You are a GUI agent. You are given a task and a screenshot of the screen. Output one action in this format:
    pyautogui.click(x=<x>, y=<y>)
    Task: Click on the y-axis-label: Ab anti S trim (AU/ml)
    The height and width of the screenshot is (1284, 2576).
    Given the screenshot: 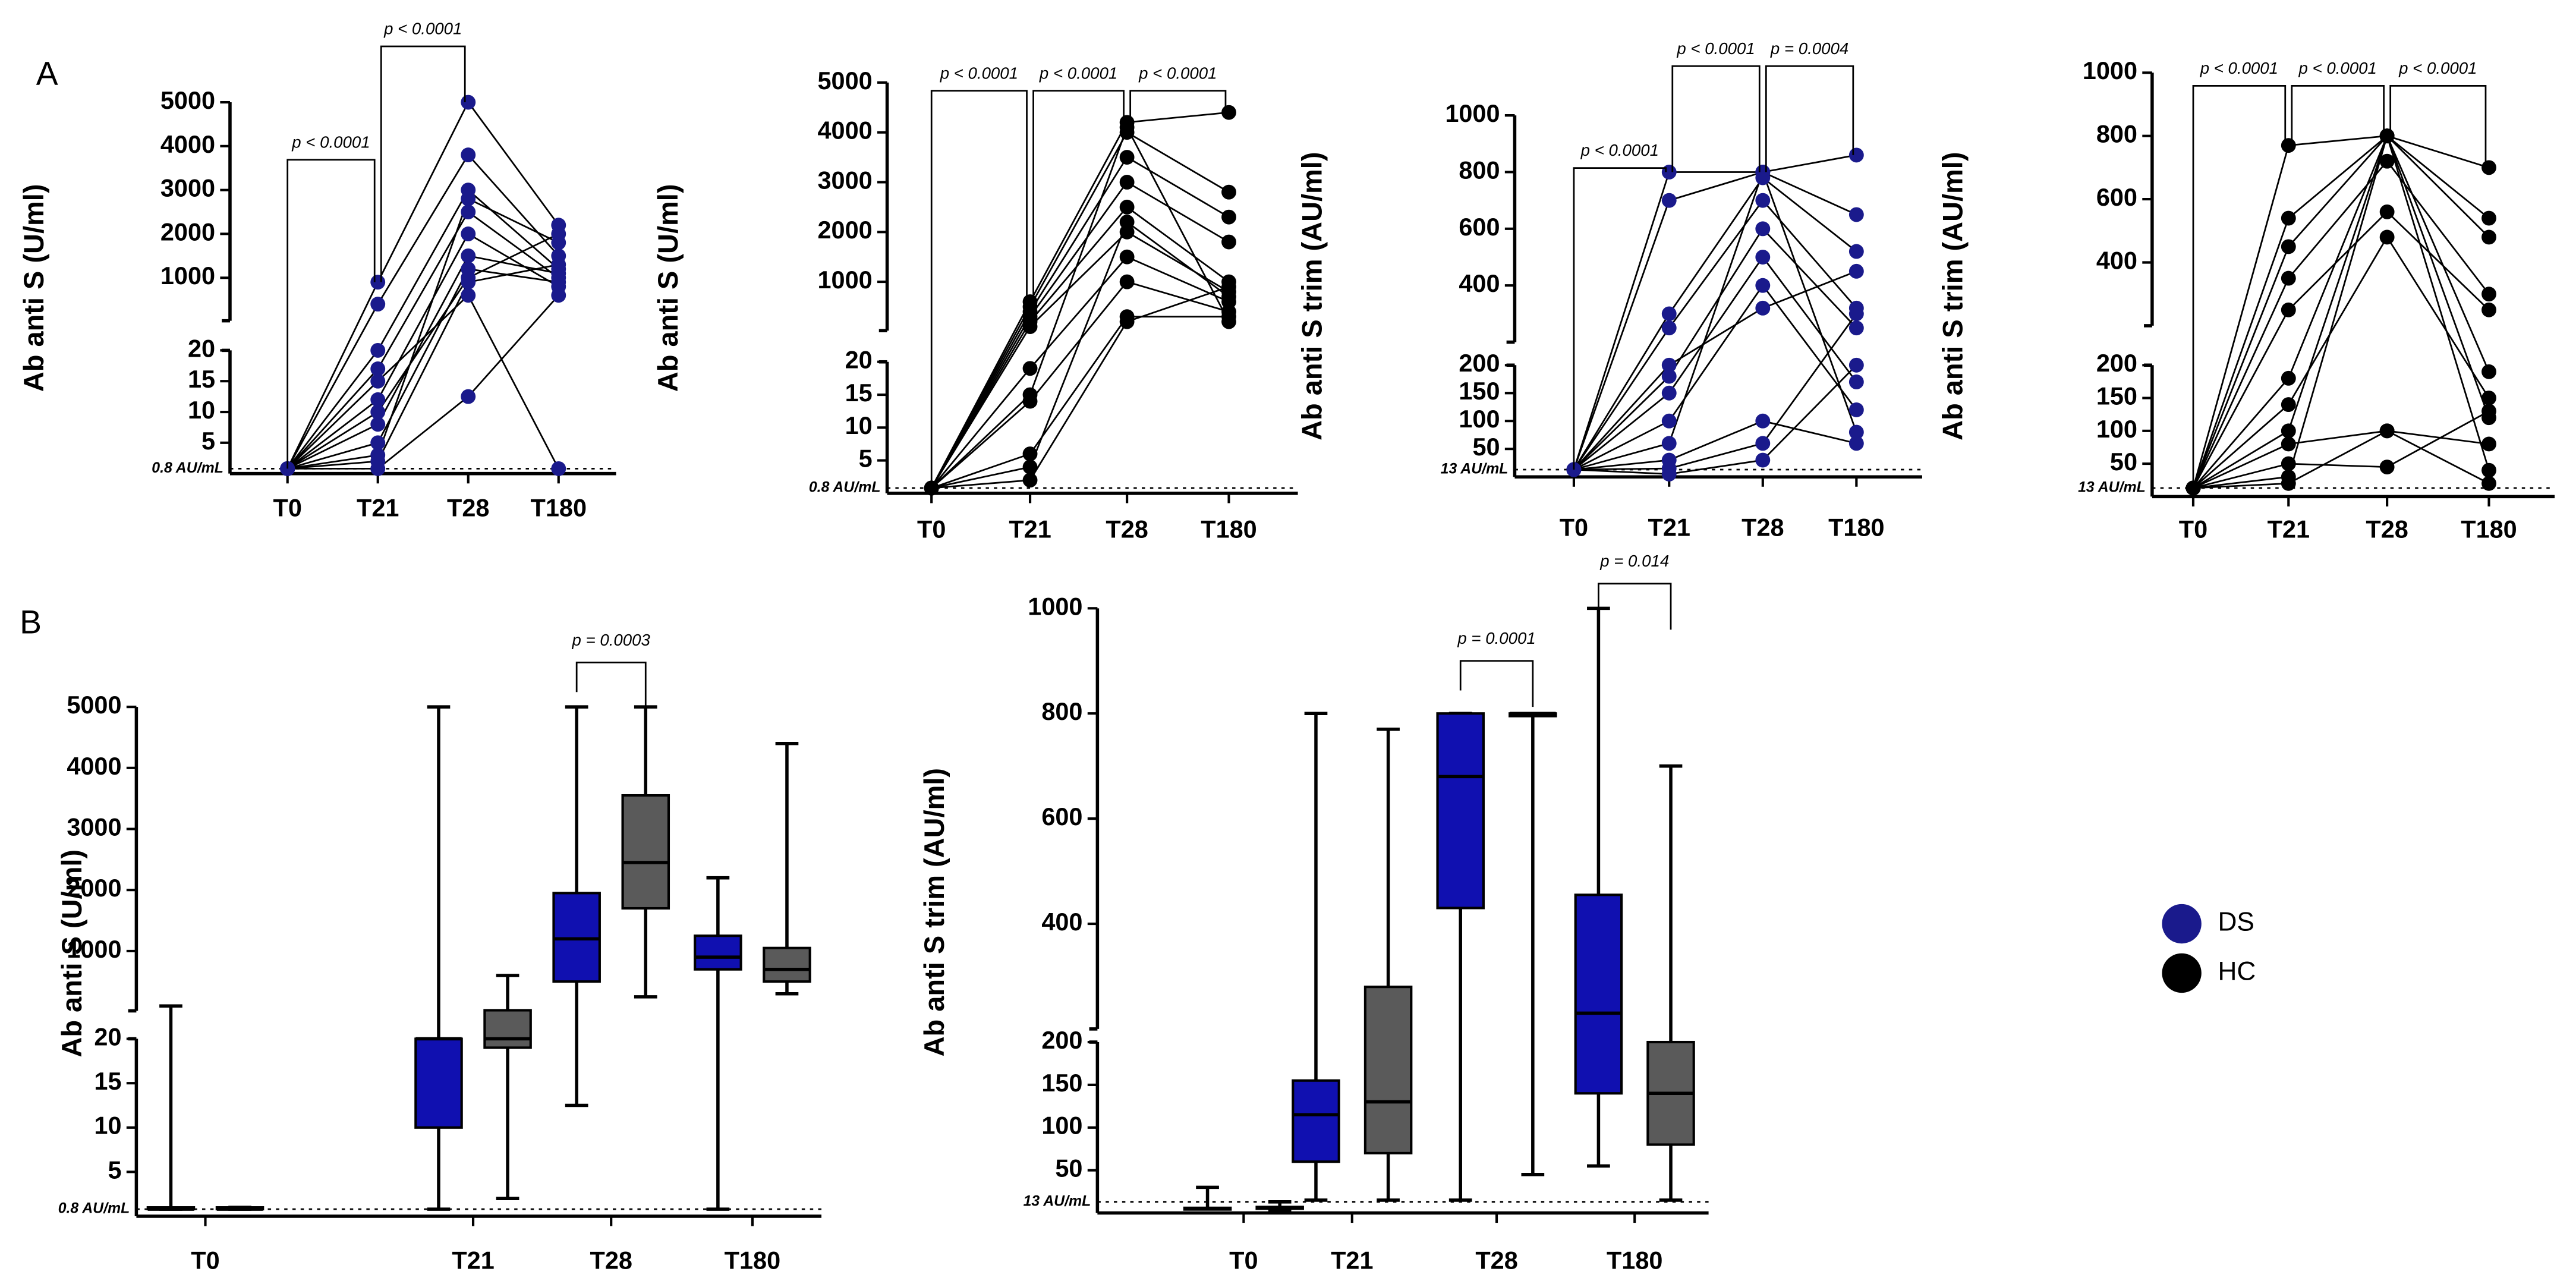 What is the action you would take?
    pyautogui.click(x=1312, y=296)
    